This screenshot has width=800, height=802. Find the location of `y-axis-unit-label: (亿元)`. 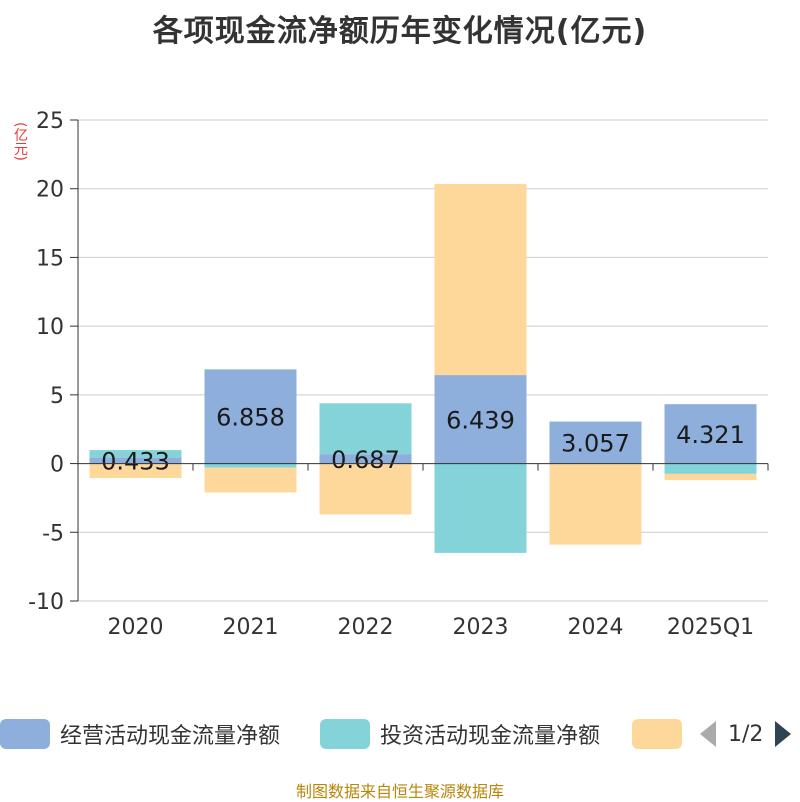

y-axis-unit-label: (亿元) is located at coordinates (20, 141).